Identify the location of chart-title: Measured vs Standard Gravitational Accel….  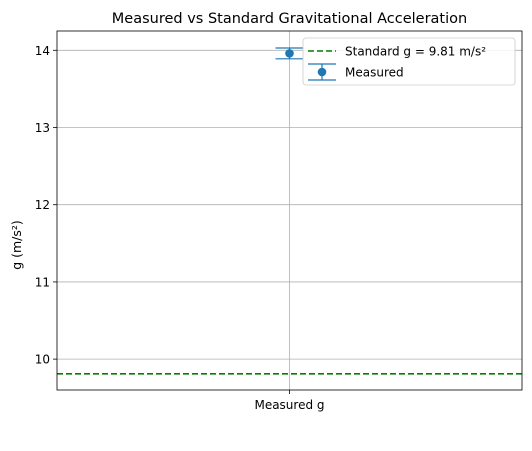
(289, 19).